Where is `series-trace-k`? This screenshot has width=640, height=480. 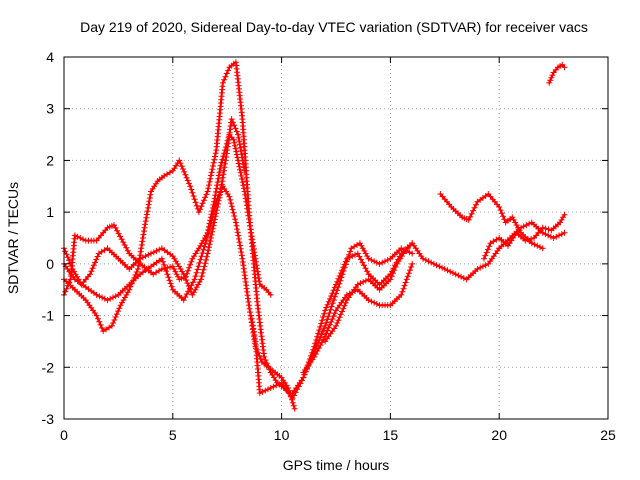
series-trace-k is located at coordinates (532, 235).